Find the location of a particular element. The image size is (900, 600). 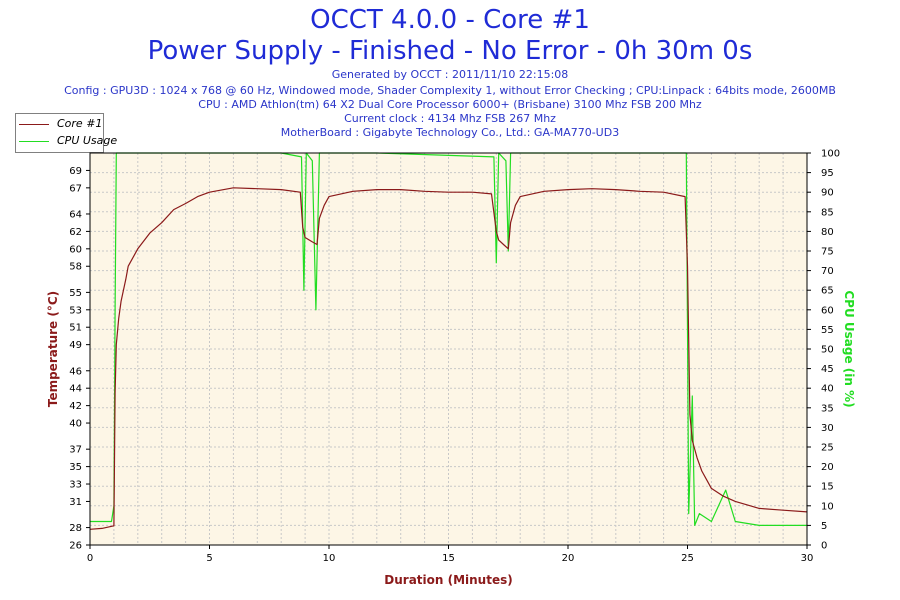

y2-tick-label: 70 is located at coordinates (827, 271).